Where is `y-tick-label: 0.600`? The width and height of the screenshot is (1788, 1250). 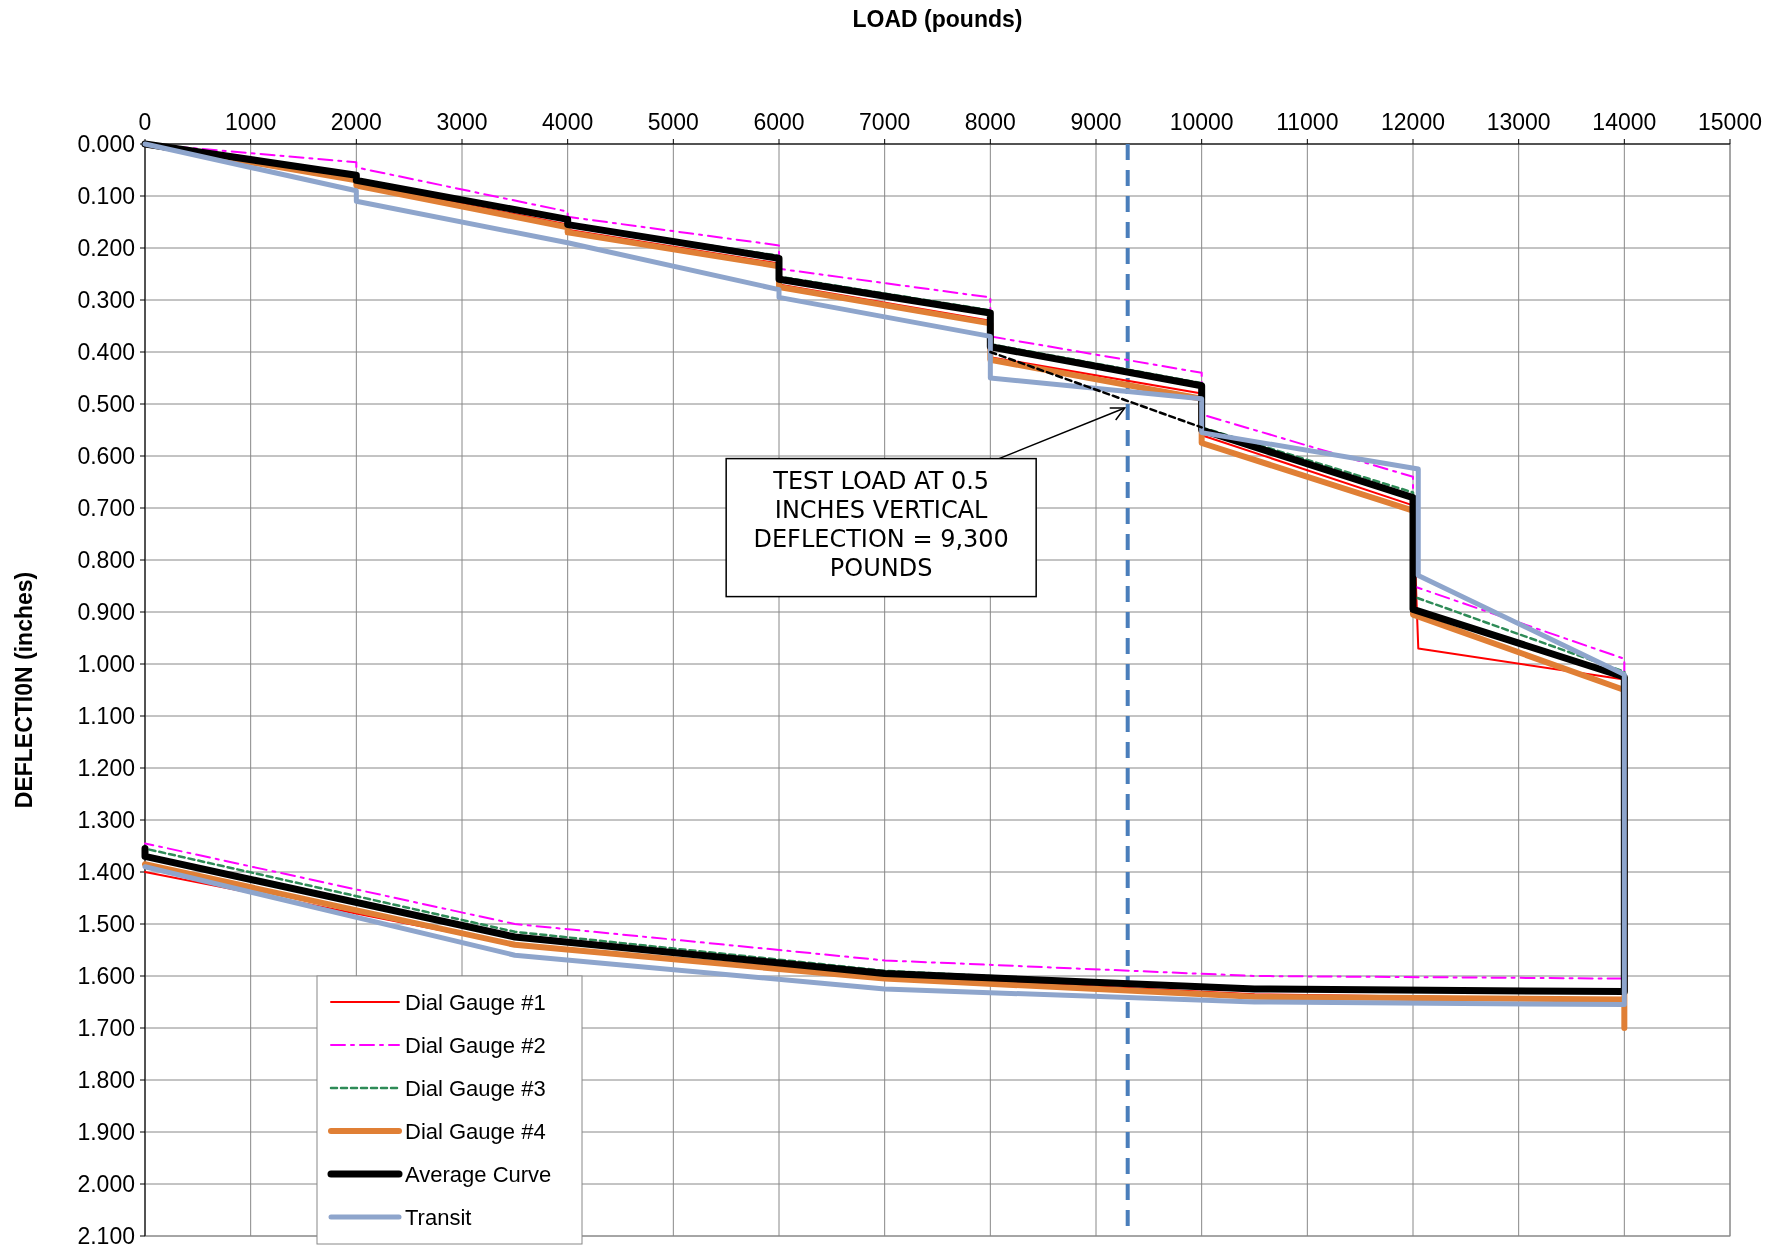 y-tick-label: 0.600 is located at coordinates (106, 456).